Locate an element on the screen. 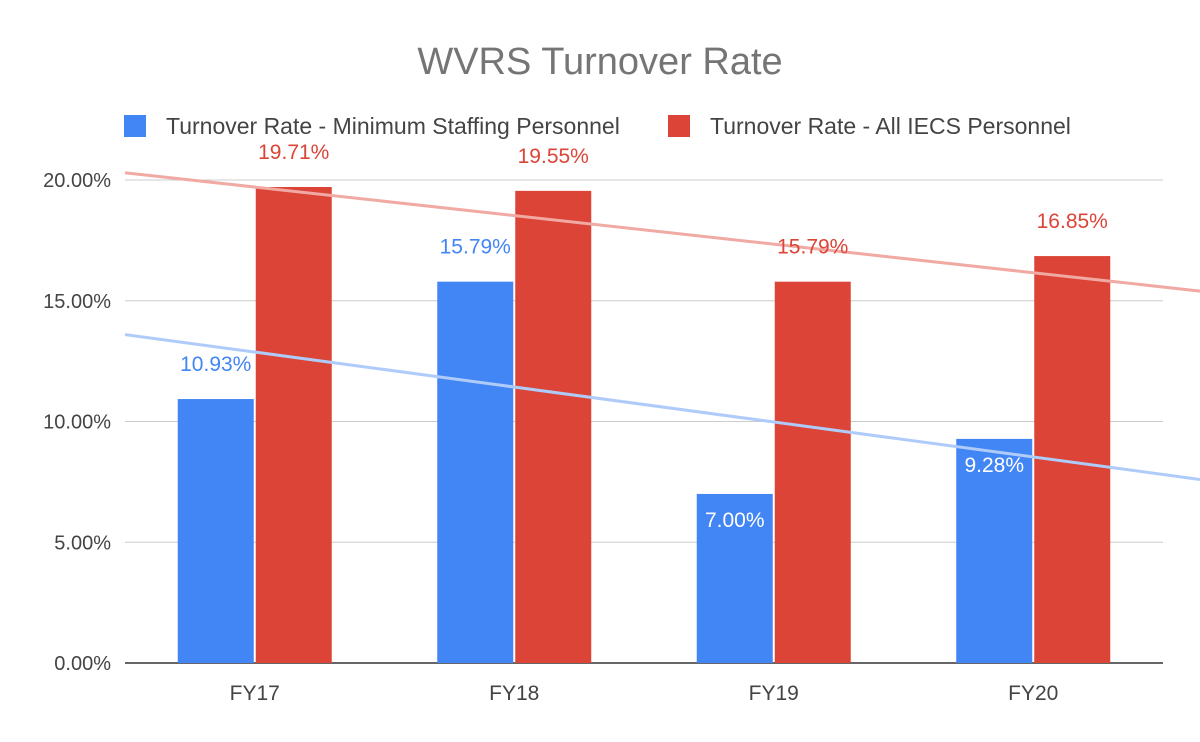 The height and width of the screenshot is (742, 1200). legend-label: Turnover Rate - All IECS Personnel is located at coordinates (890, 126).